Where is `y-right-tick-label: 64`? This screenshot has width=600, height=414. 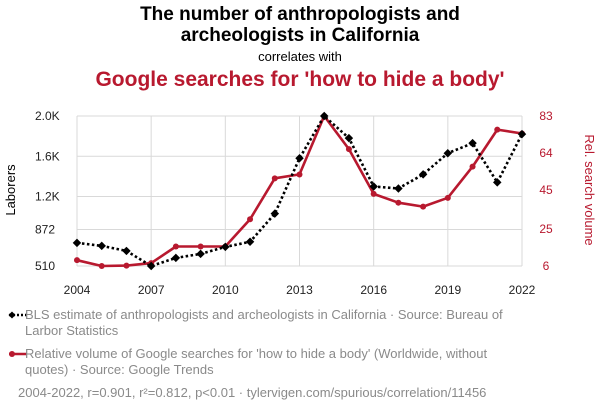 y-right-tick-label: 64 is located at coordinates (546, 153).